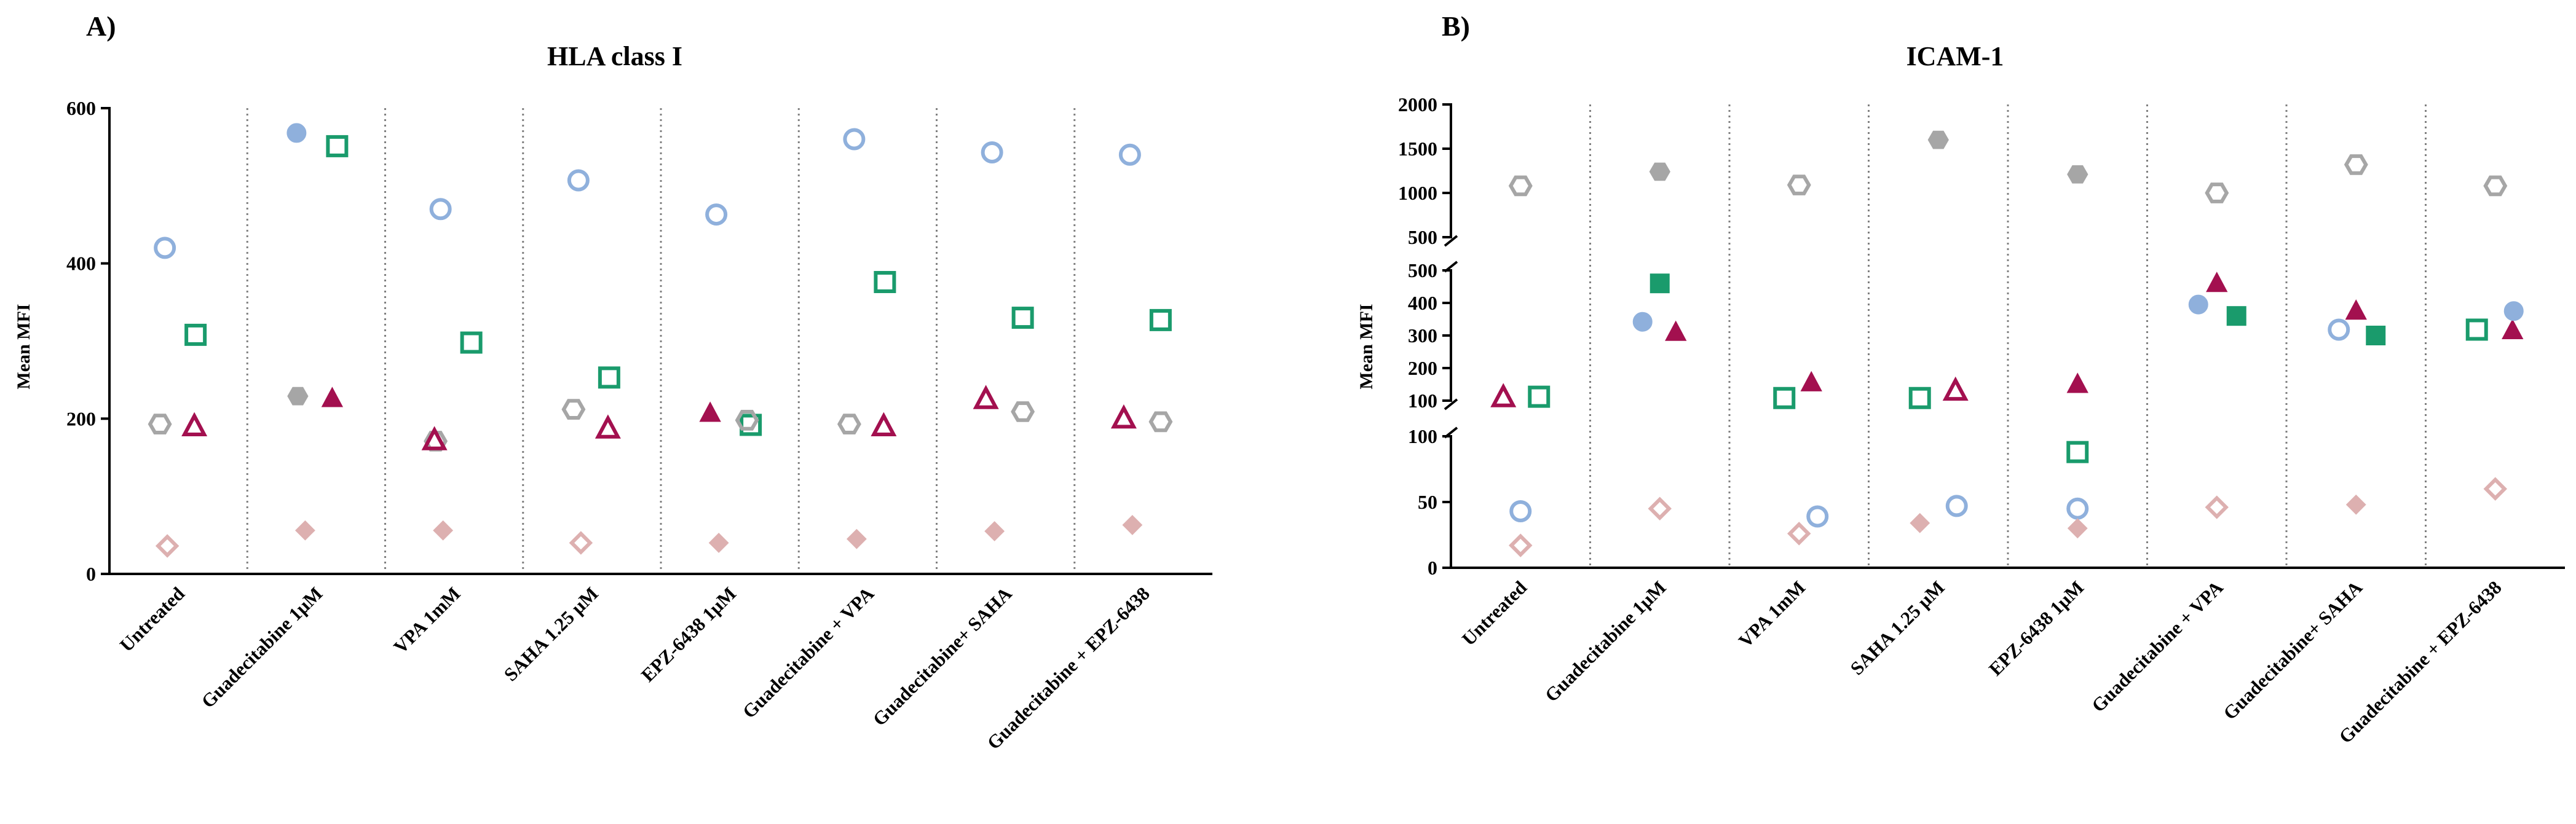 This screenshot has width=2576, height=824. I want to click on x-tick-label: Guadecitabine + EPZ-6438, so click(1067, 668).